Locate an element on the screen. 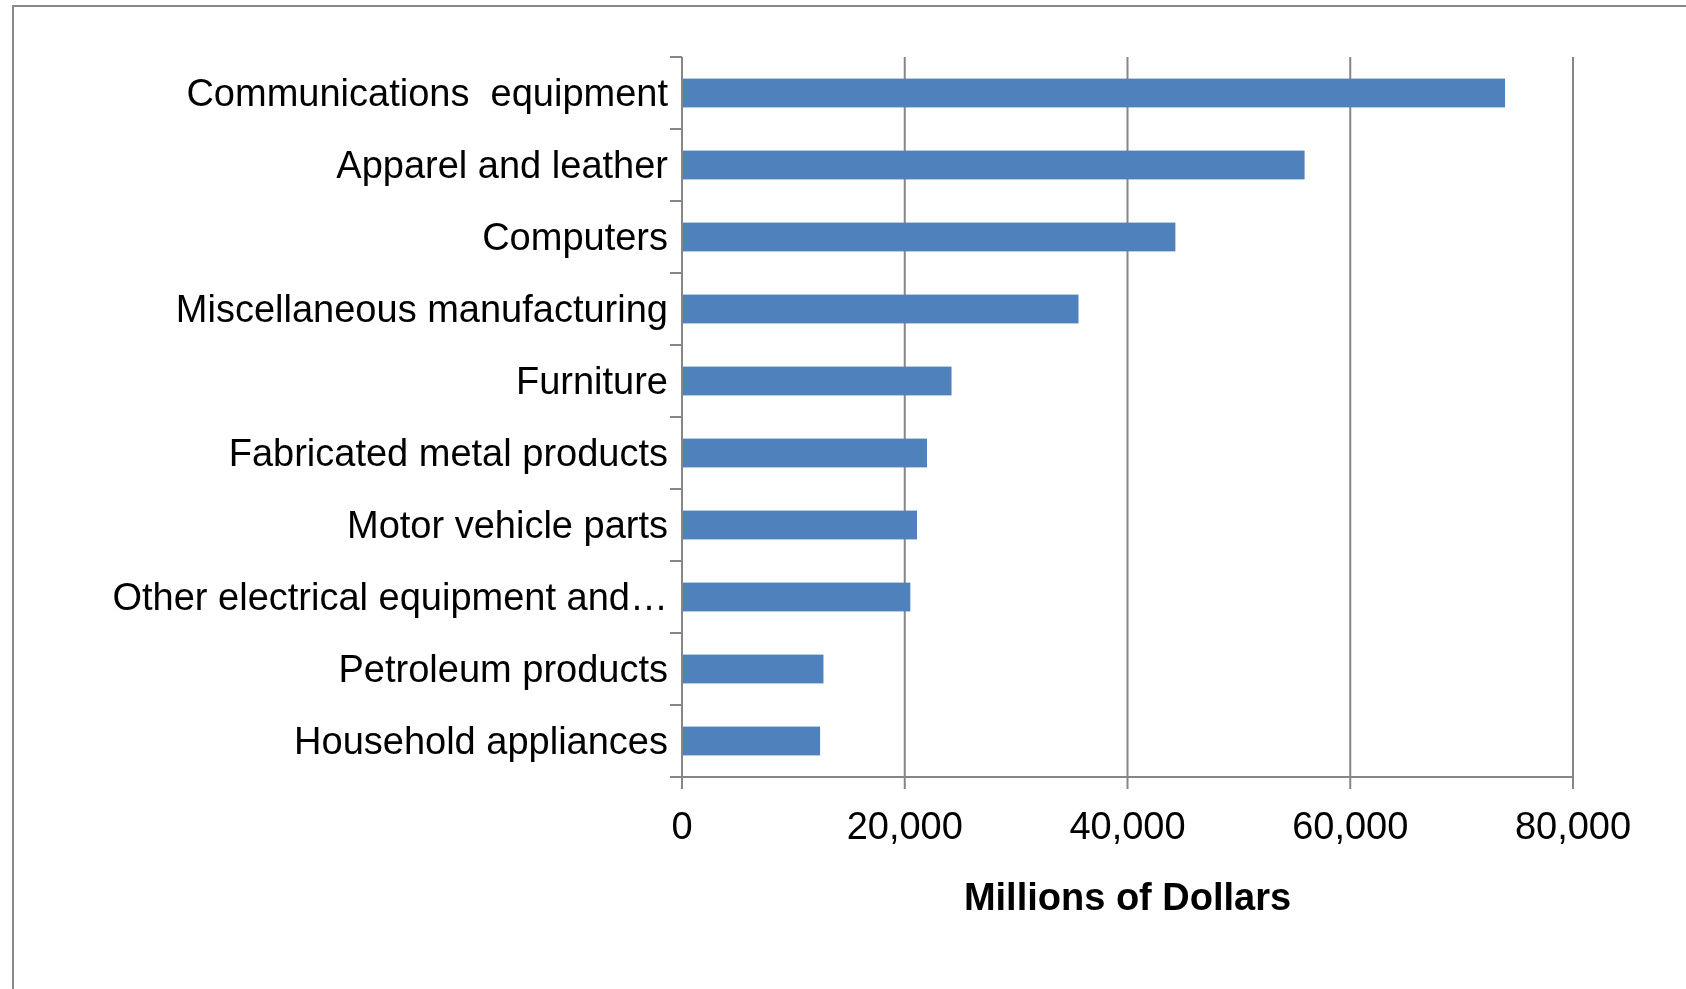  x-tick-label: 0 is located at coordinates (682, 826).